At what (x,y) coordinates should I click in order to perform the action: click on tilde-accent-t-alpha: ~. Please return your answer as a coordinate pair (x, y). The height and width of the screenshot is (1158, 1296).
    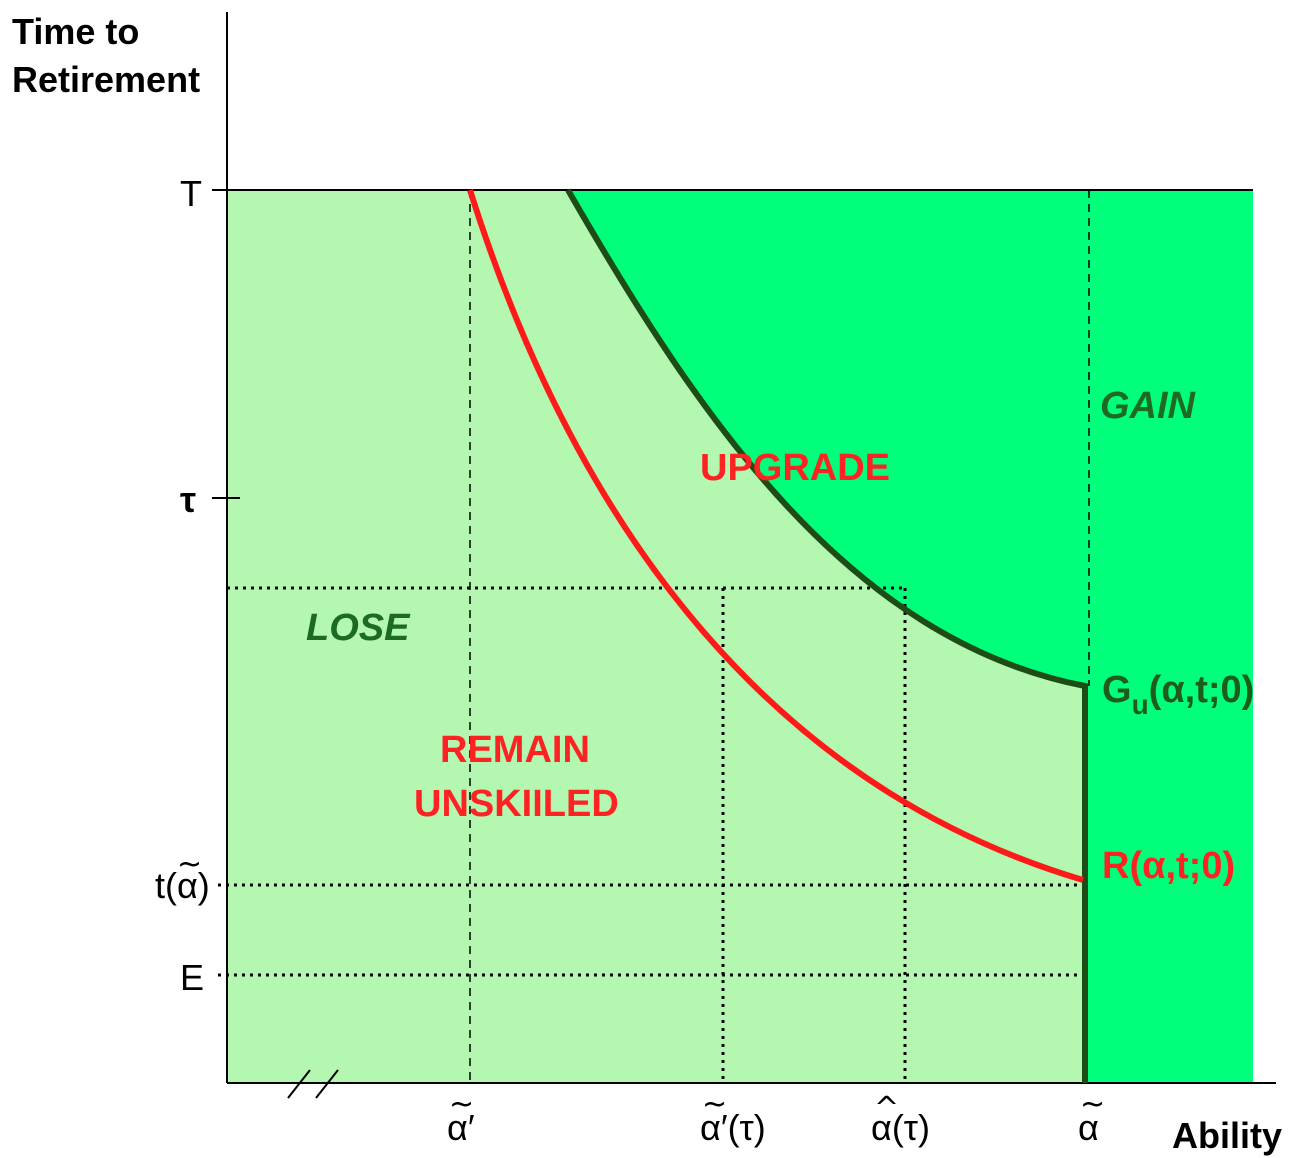
    Looking at the image, I should click on (189, 864).